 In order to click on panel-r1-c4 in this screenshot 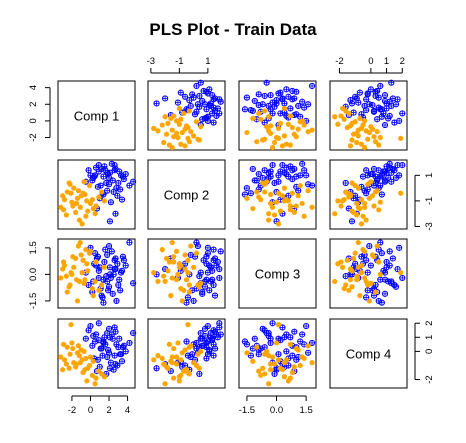, I will do `click(368, 115)`.